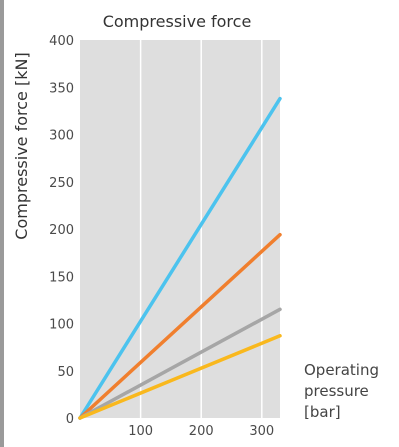 Image resolution: width=399 pixels, height=447 pixels. I want to click on x-tick-label-100: 100, so click(140, 431).